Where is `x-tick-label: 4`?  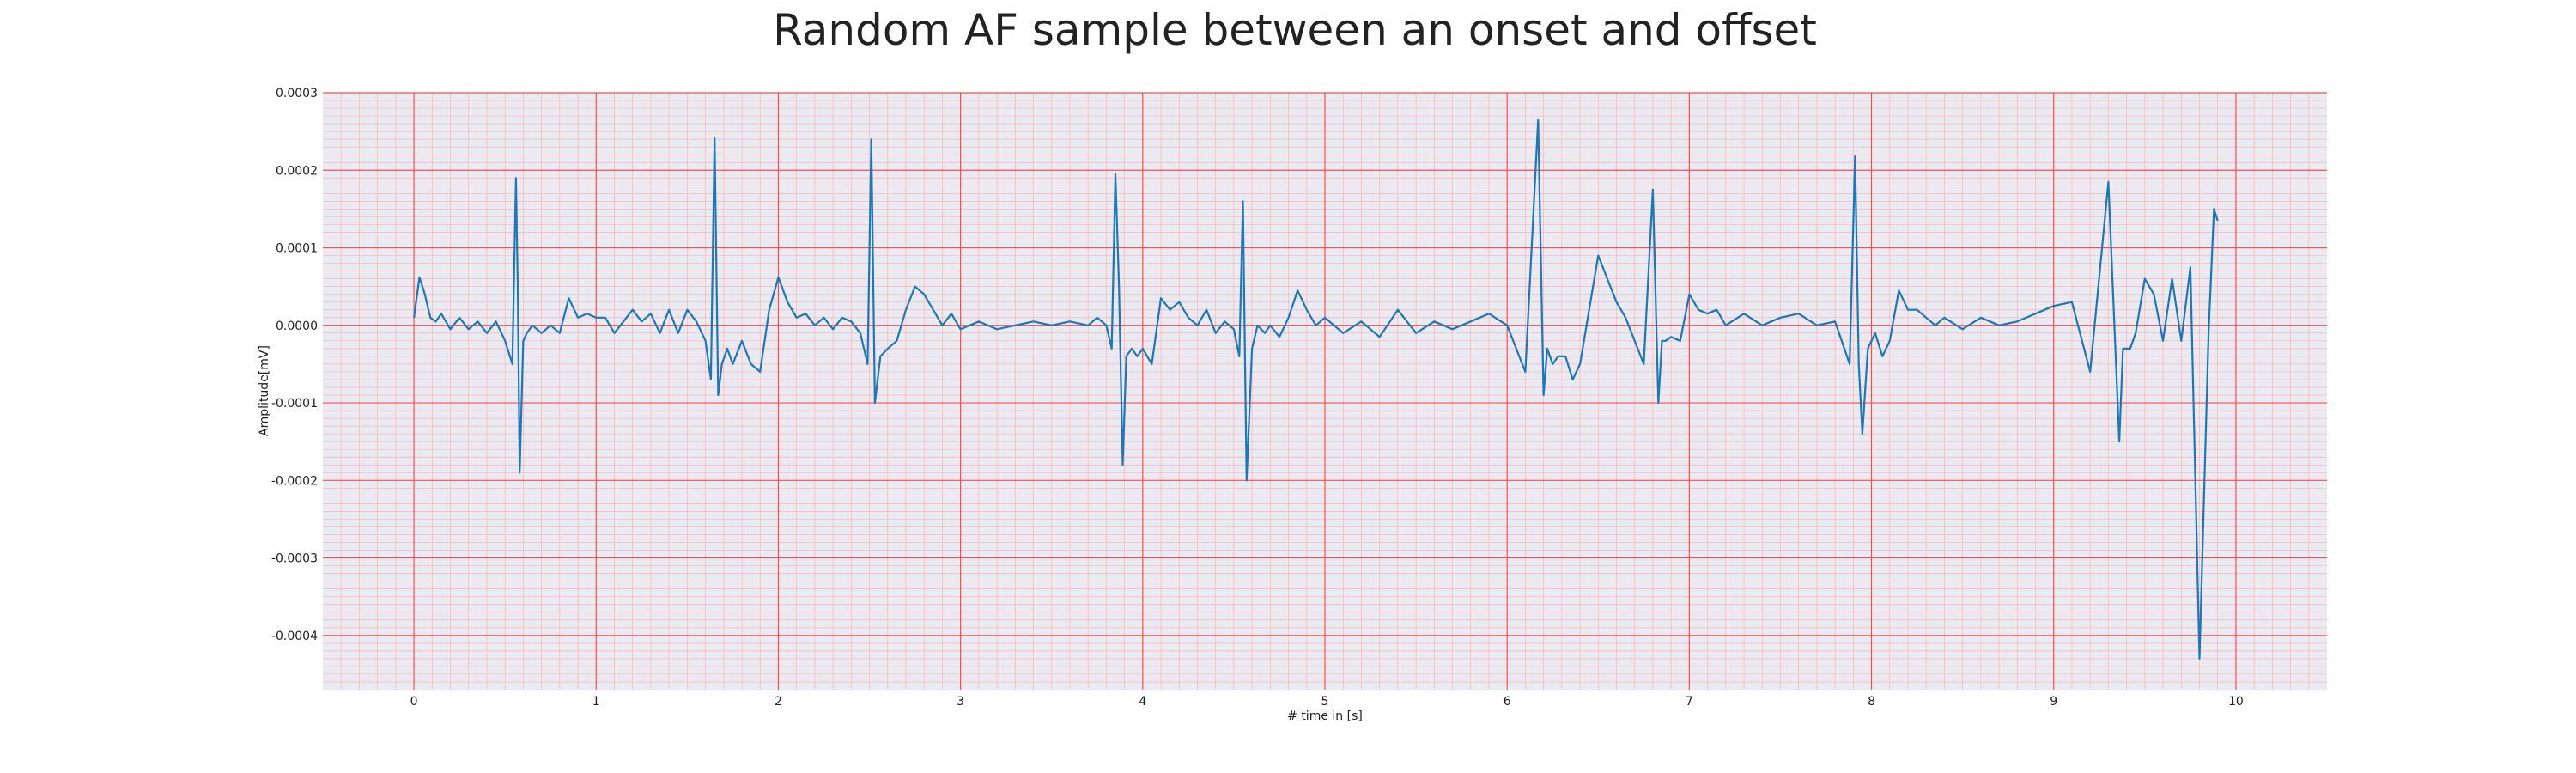
x-tick-label: 4 is located at coordinates (1142, 702).